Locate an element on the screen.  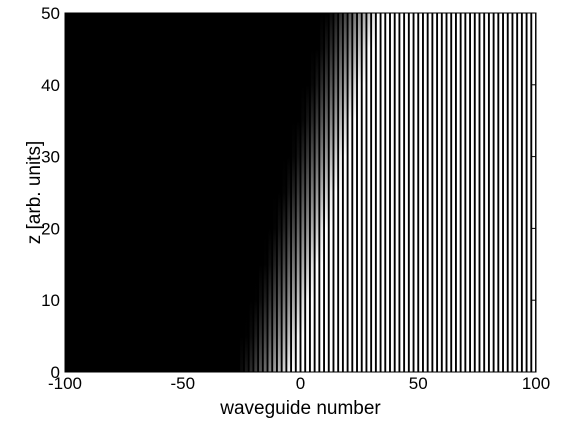
y-tick-label: 50 is located at coordinates (50, 13).